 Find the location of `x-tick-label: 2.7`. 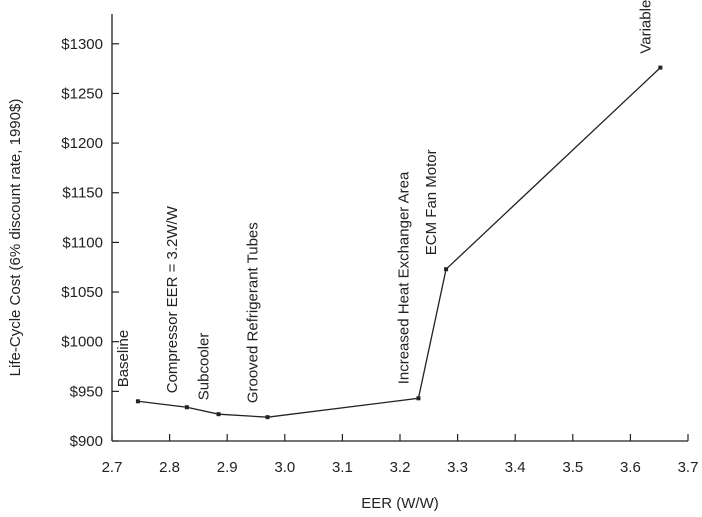

x-tick-label: 2.7 is located at coordinates (112, 467).